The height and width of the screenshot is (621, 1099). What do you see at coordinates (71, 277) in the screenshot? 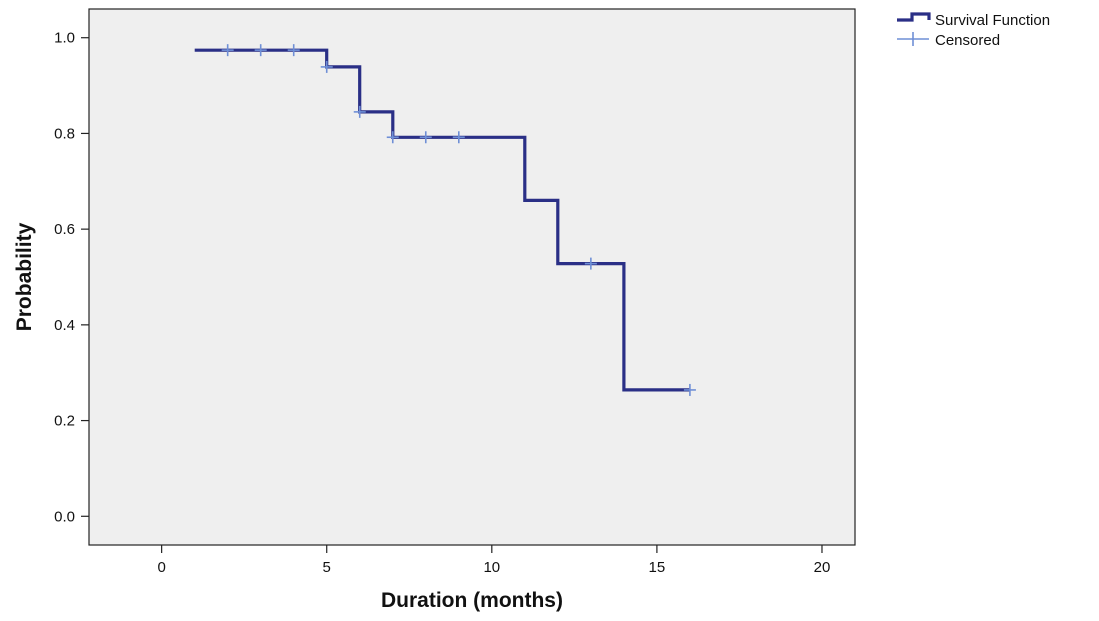
I see `y-axis: 0.0 0.2 0.4 0.6 0.8 1.0` at bounding box center [71, 277].